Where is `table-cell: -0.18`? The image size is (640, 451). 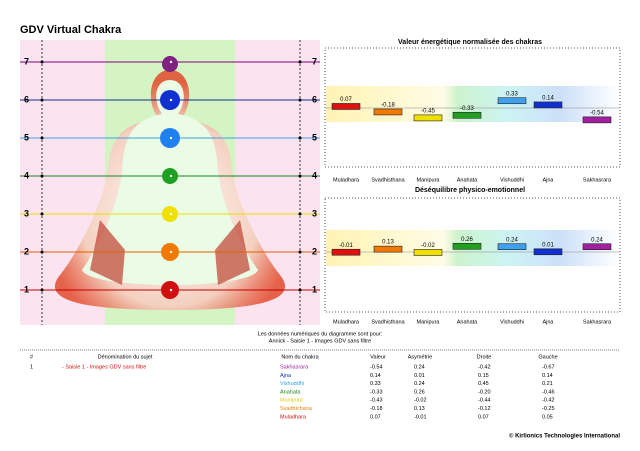 table-cell: -0.18 is located at coordinates (376, 409).